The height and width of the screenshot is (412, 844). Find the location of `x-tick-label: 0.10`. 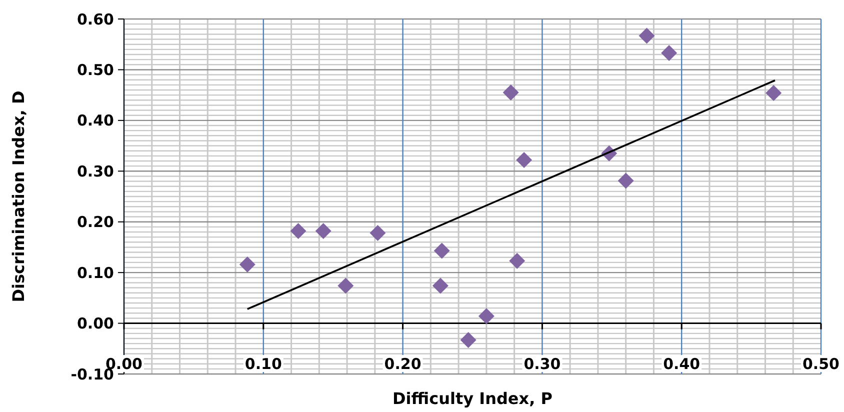

x-tick-label: 0.10 is located at coordinates (263, 364).